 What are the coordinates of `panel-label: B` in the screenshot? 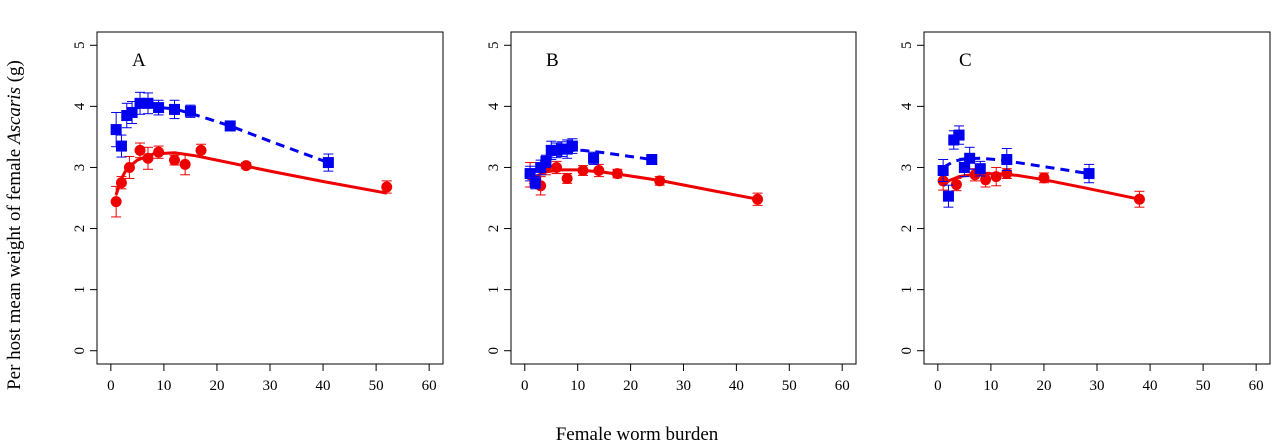 It's located at (552, 60).